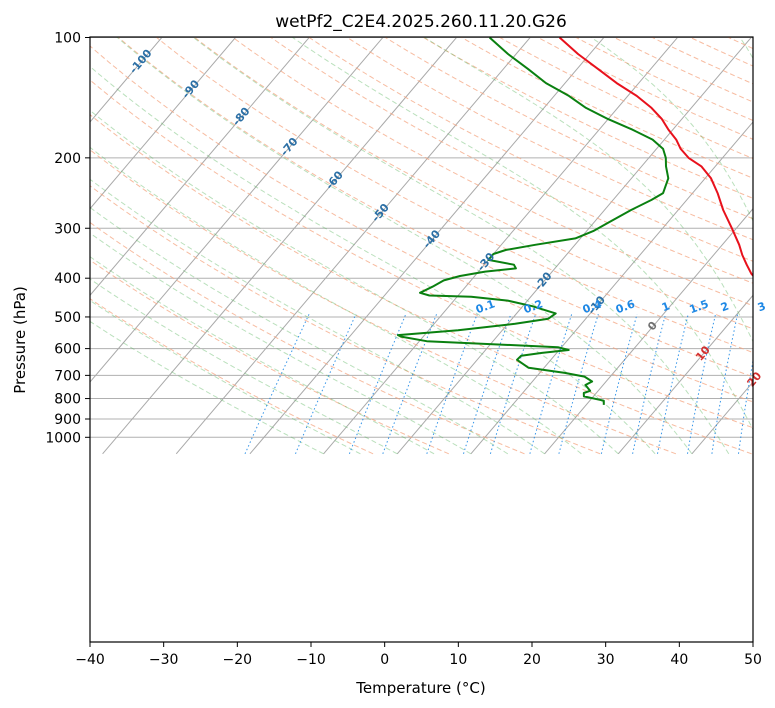 The height and width of the screenshot is (708, 775). I want to click on y-tick-label: 100, so click(67, 39).